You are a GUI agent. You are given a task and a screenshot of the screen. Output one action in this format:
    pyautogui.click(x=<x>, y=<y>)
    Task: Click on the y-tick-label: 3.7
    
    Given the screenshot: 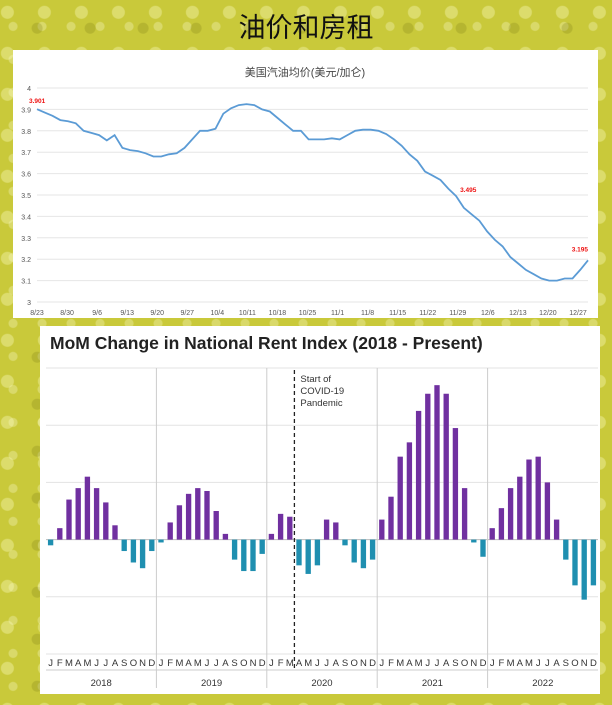 What is the action you would take?
    pyautogui.click(x=26, y=153)
    